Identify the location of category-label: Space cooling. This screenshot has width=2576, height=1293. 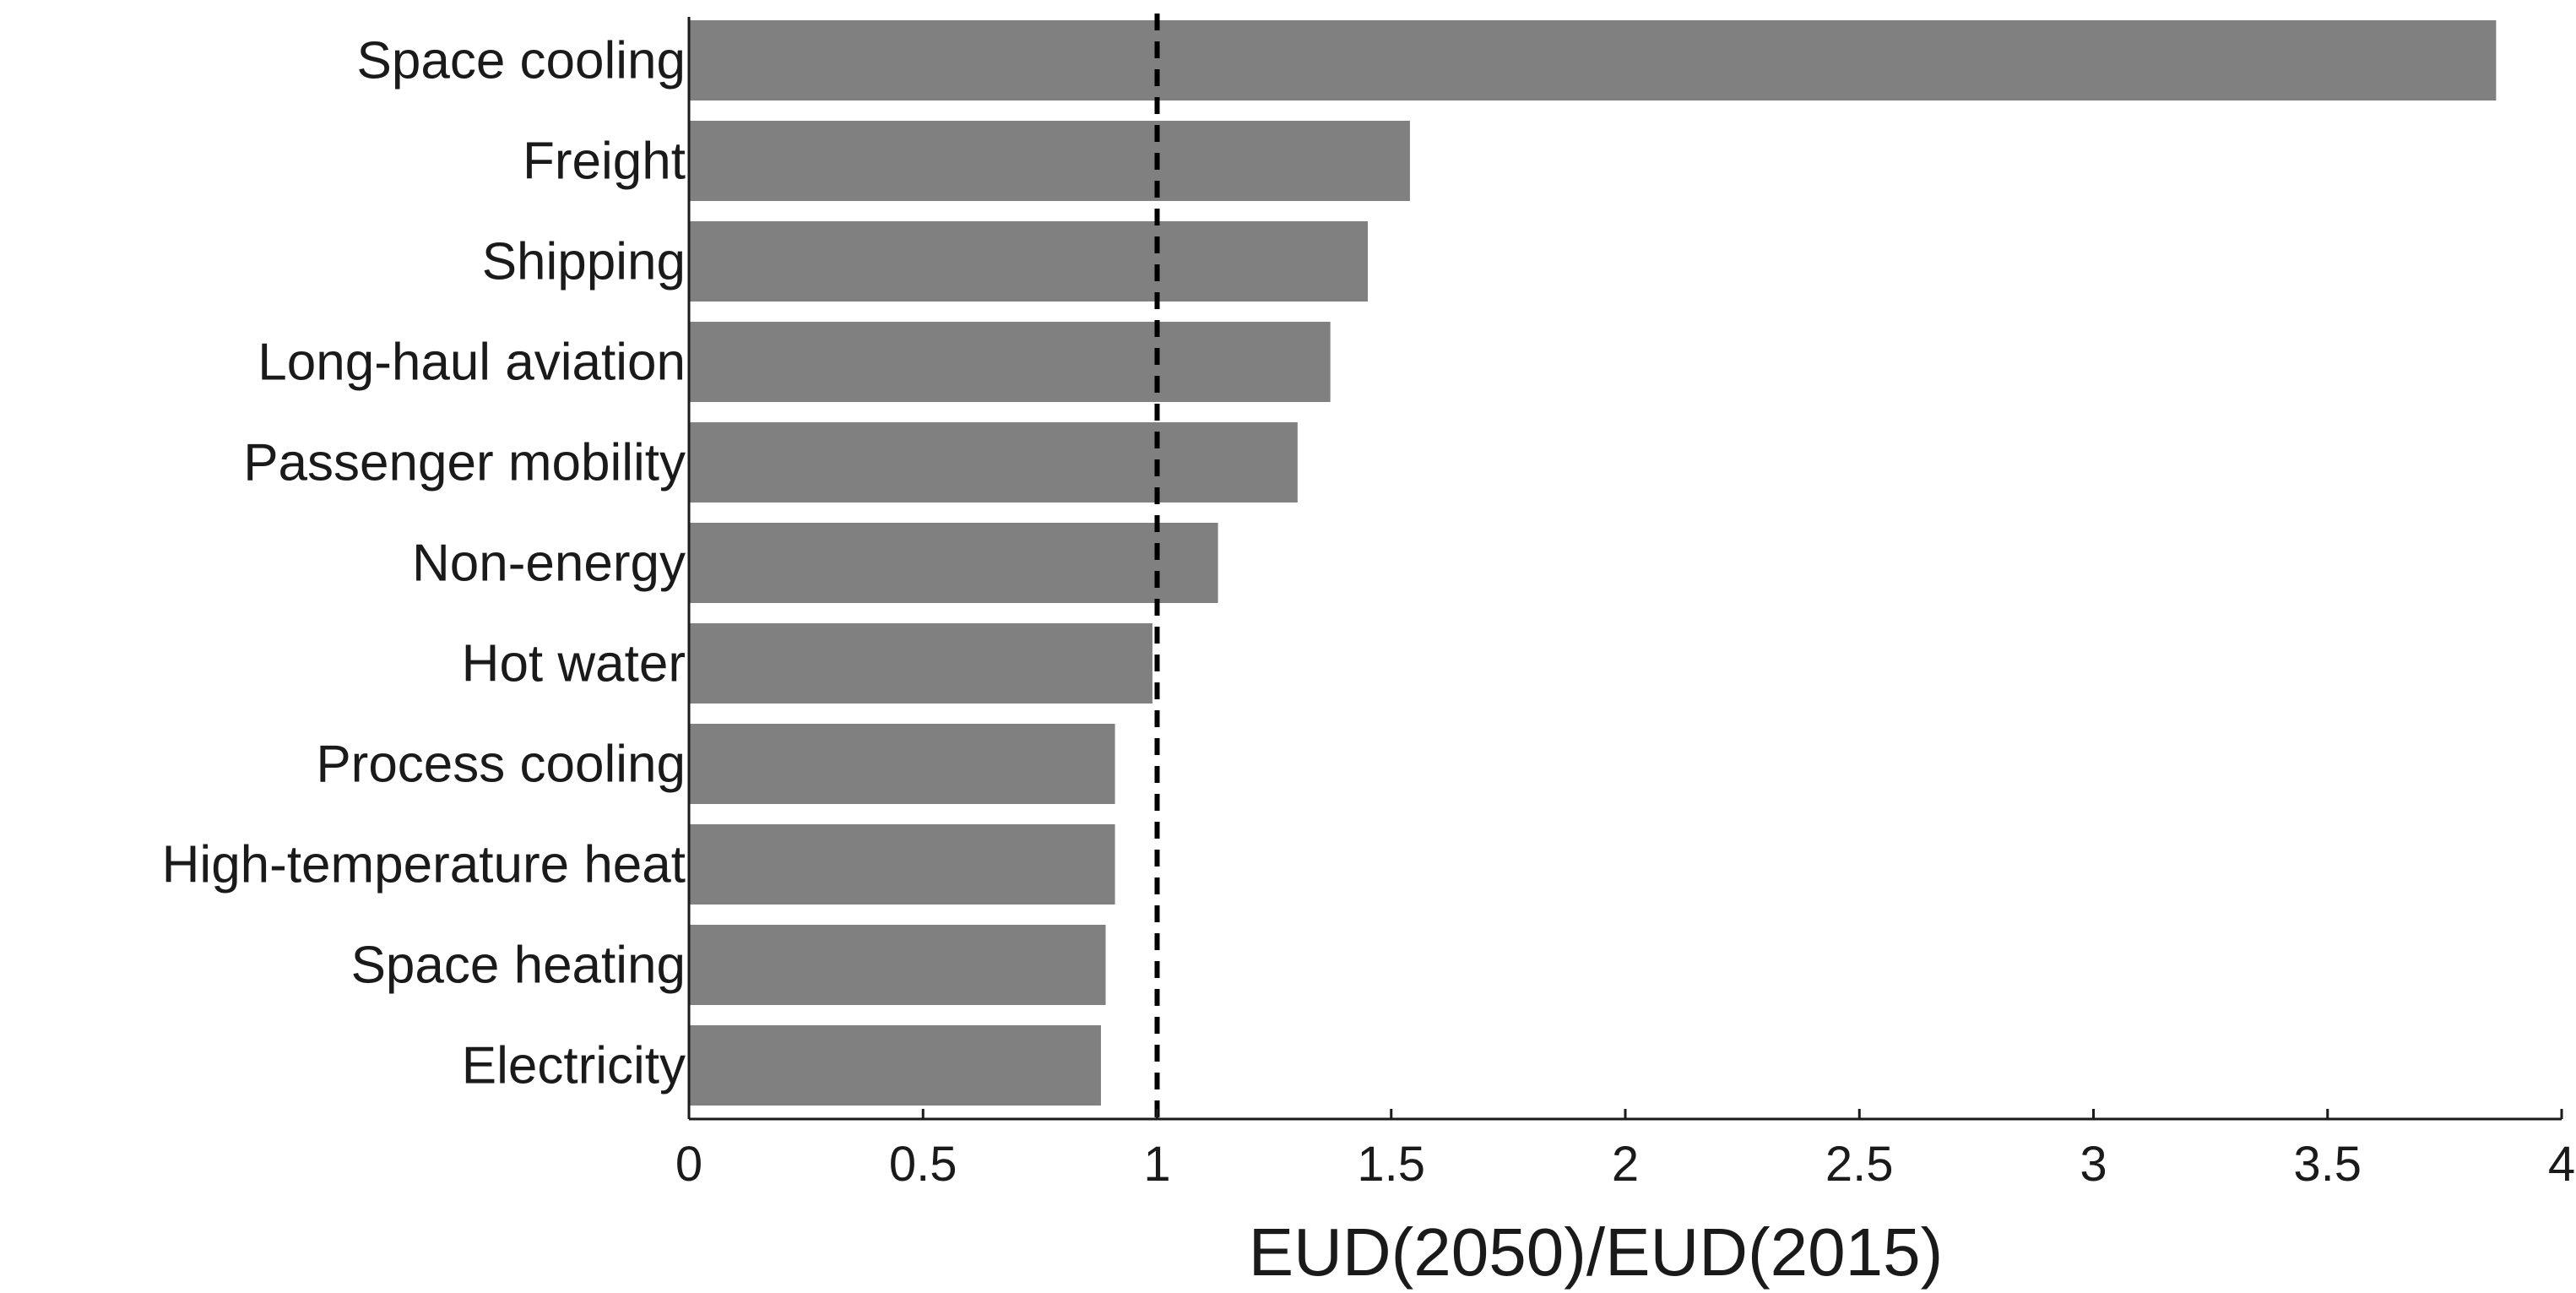
(522, 61).